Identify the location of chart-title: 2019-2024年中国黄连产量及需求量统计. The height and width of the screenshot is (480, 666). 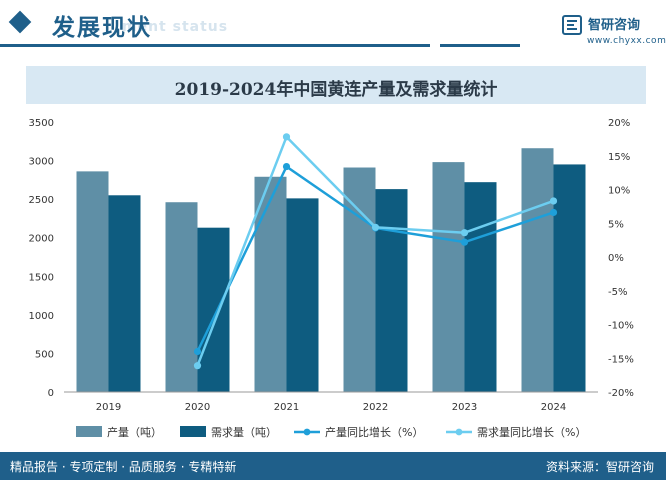
(336, 90).